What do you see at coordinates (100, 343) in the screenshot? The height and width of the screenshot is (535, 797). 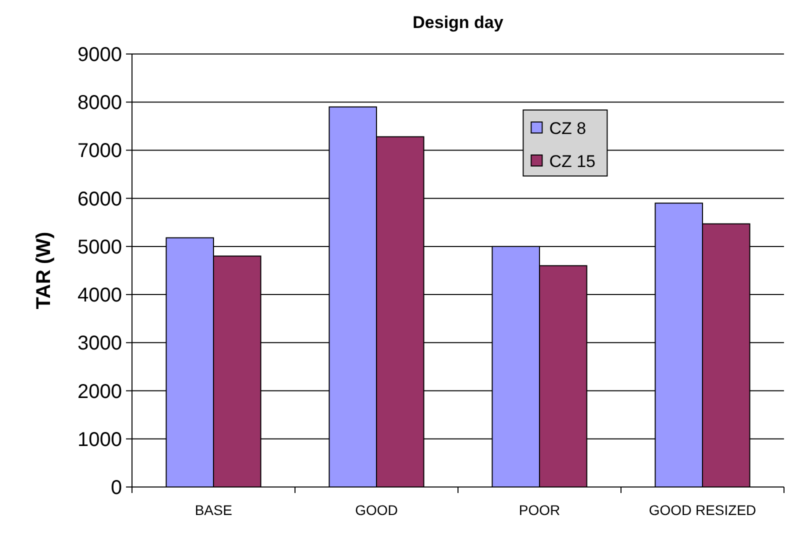 I see `y-tick-label: 3000` at bounding box center [100, 343].